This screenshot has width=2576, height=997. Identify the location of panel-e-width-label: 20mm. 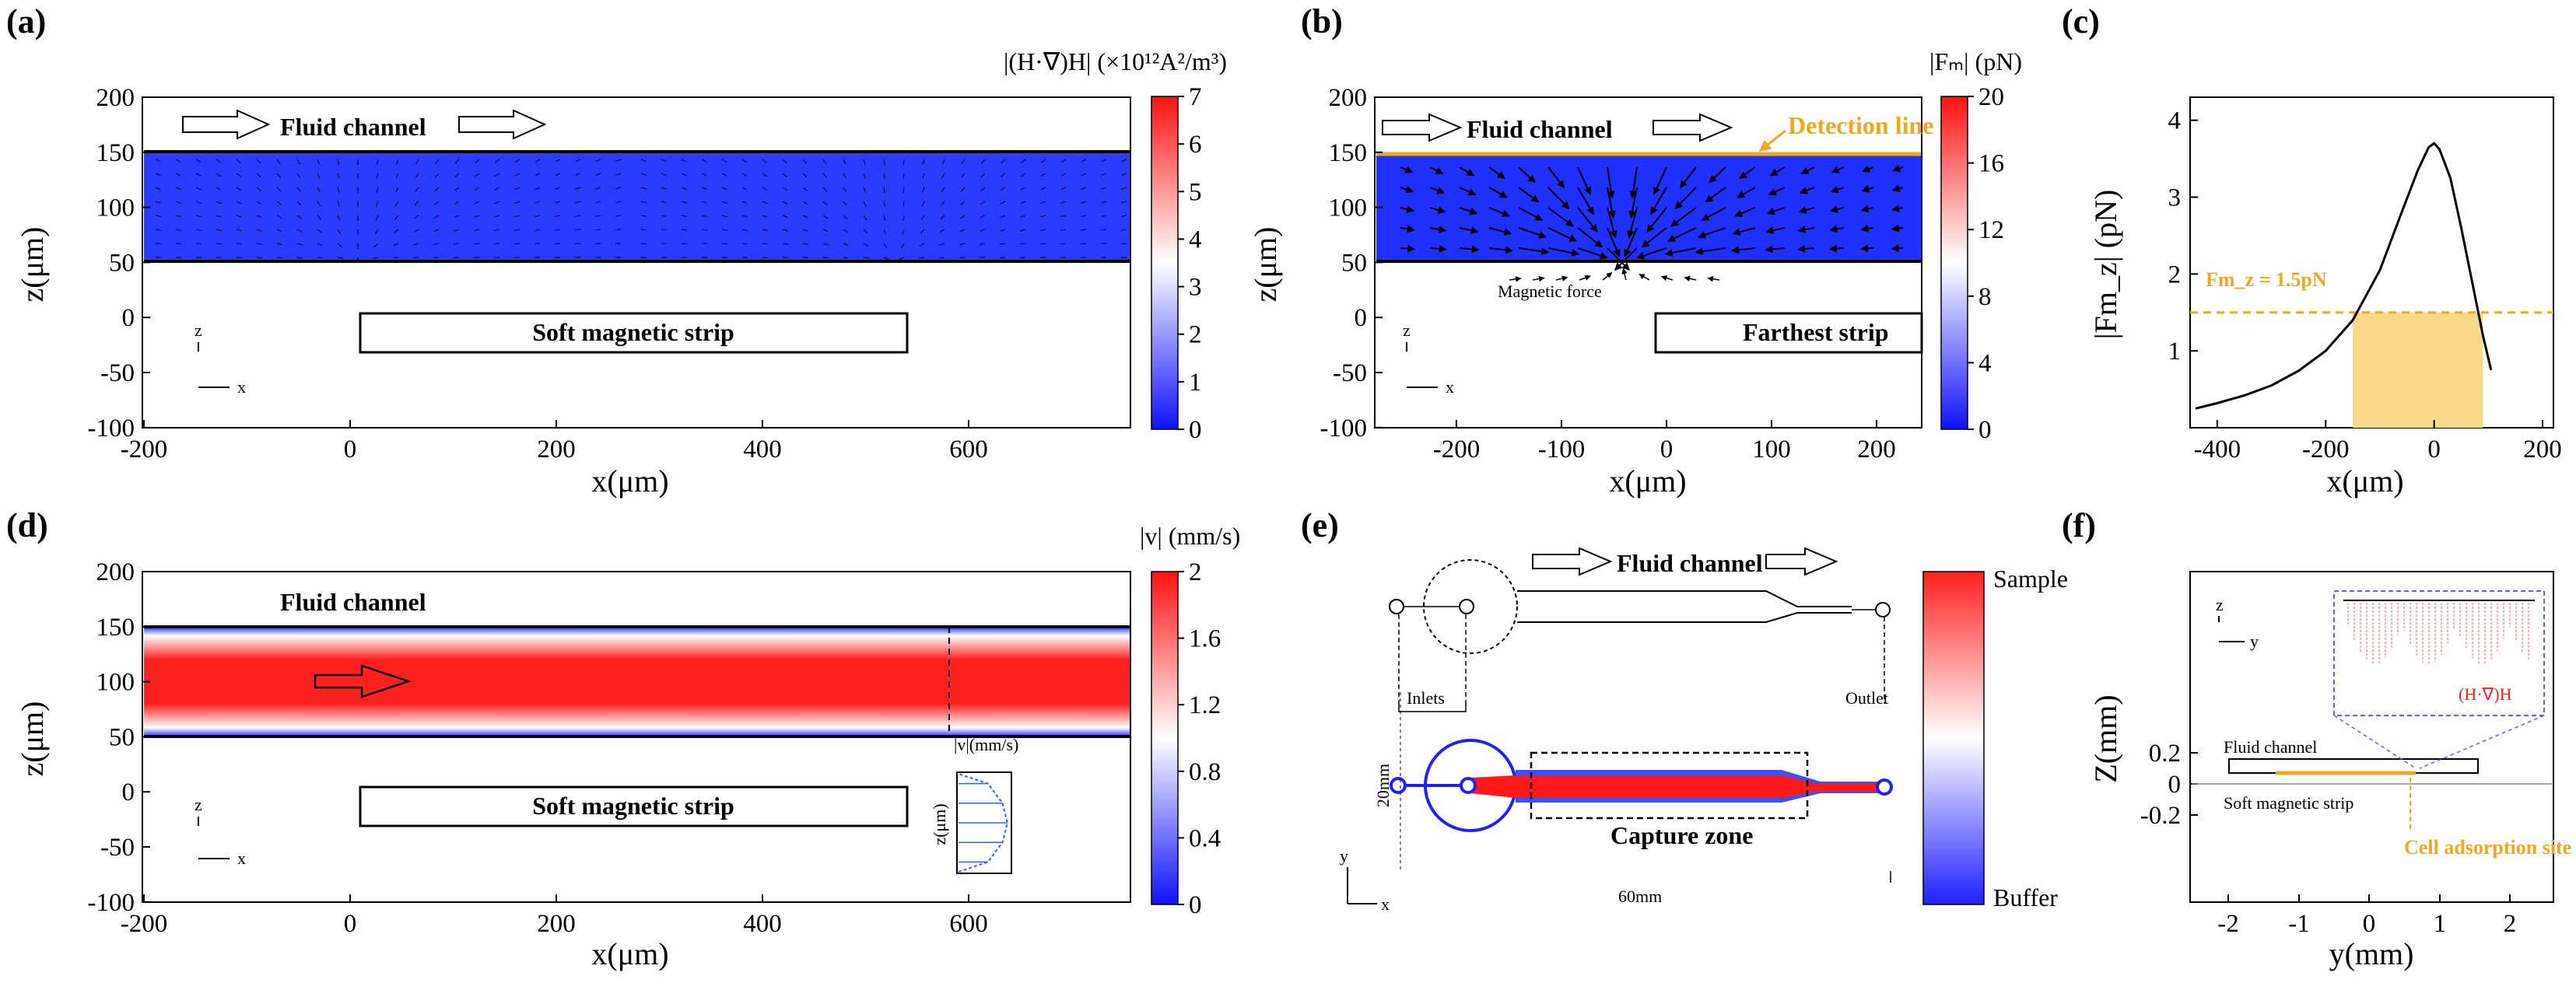
(1383, 785).